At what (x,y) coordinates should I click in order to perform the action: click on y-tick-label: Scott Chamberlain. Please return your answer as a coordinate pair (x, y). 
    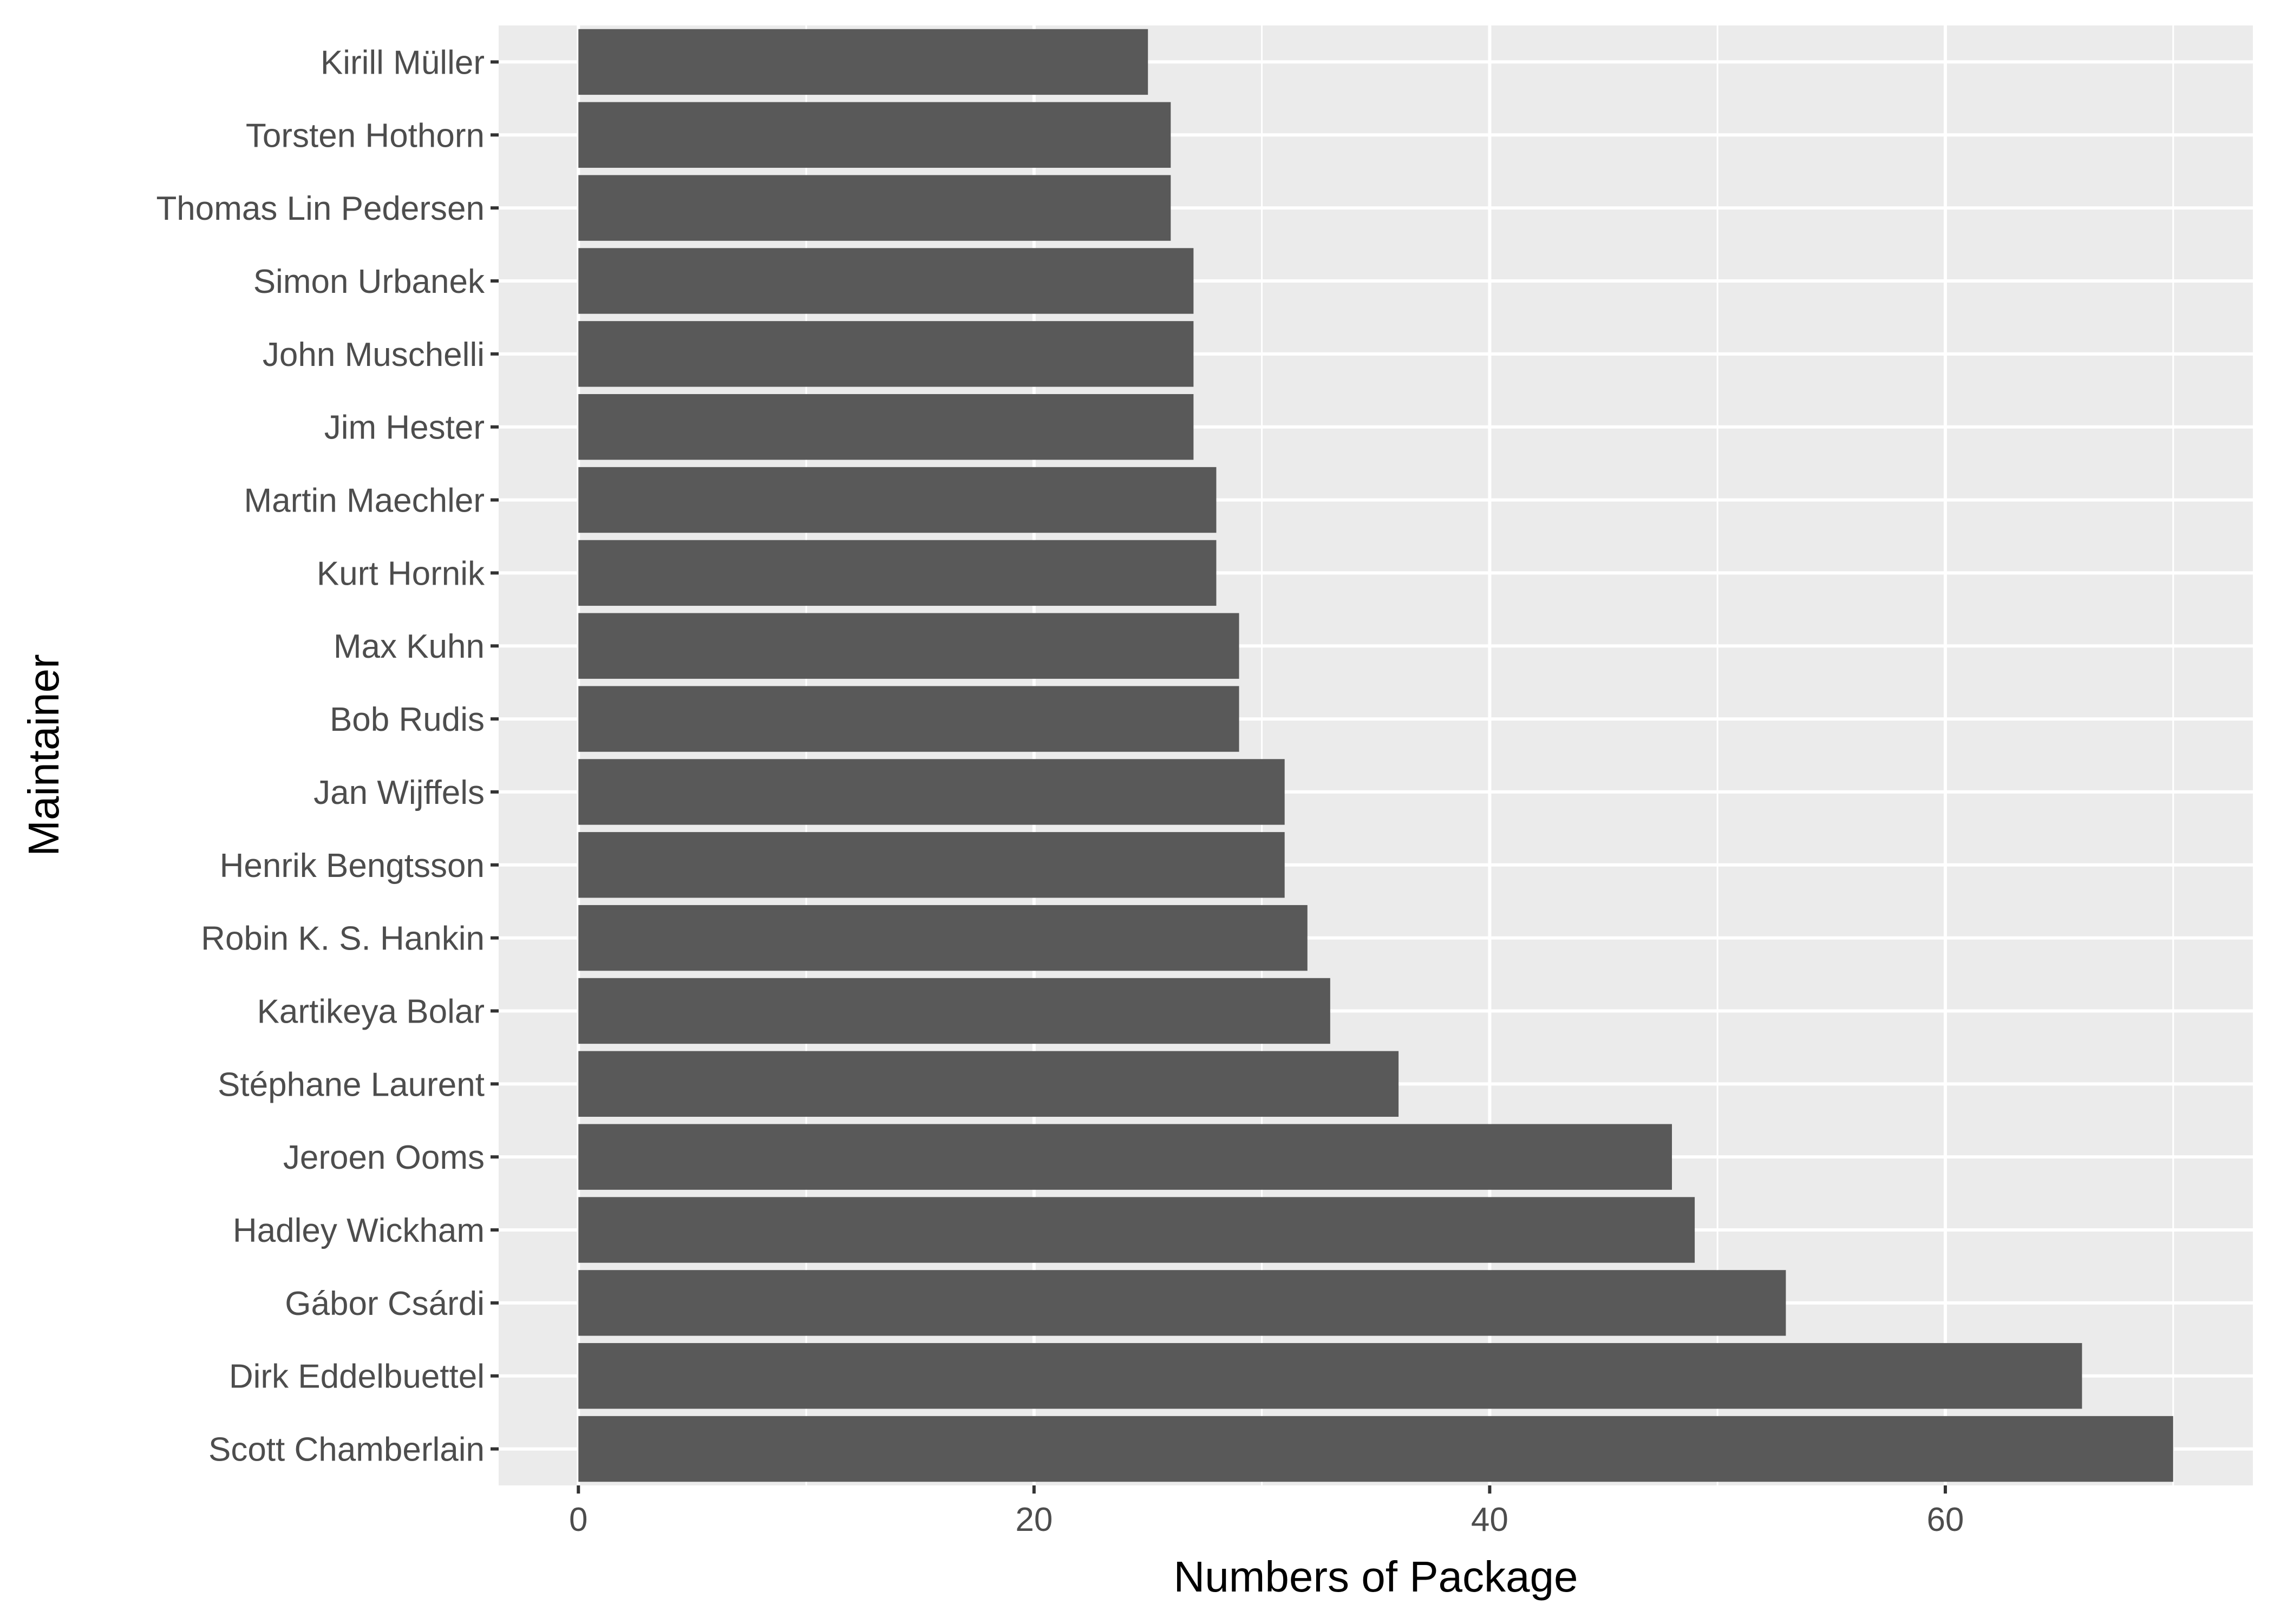
    Looking at the image, I should click on (347, 1450).